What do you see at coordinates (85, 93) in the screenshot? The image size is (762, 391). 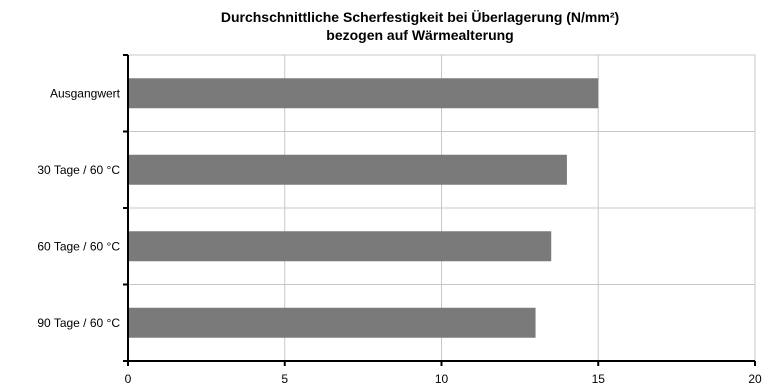 I see `category-label: Ausgangwert` at bounding box center [85, 93].